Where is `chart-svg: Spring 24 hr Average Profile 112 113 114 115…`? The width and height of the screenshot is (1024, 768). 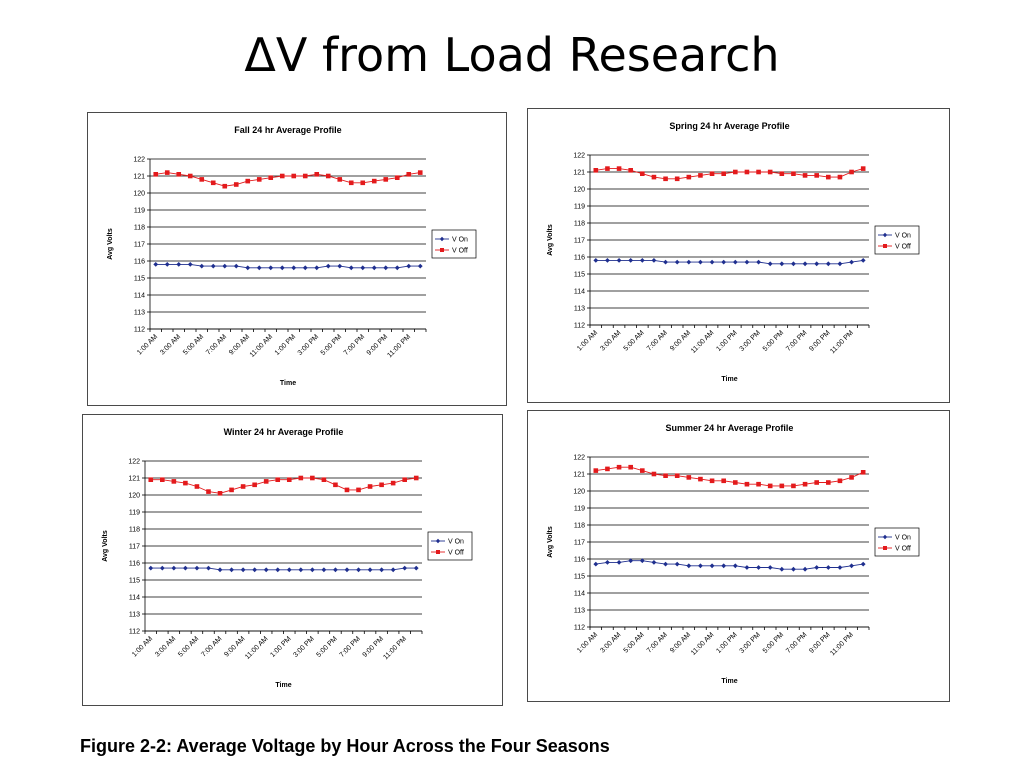
chart-svg: Spring 24 hr Average Profile 112 113 114 115… is located at coordinates (733, 252).